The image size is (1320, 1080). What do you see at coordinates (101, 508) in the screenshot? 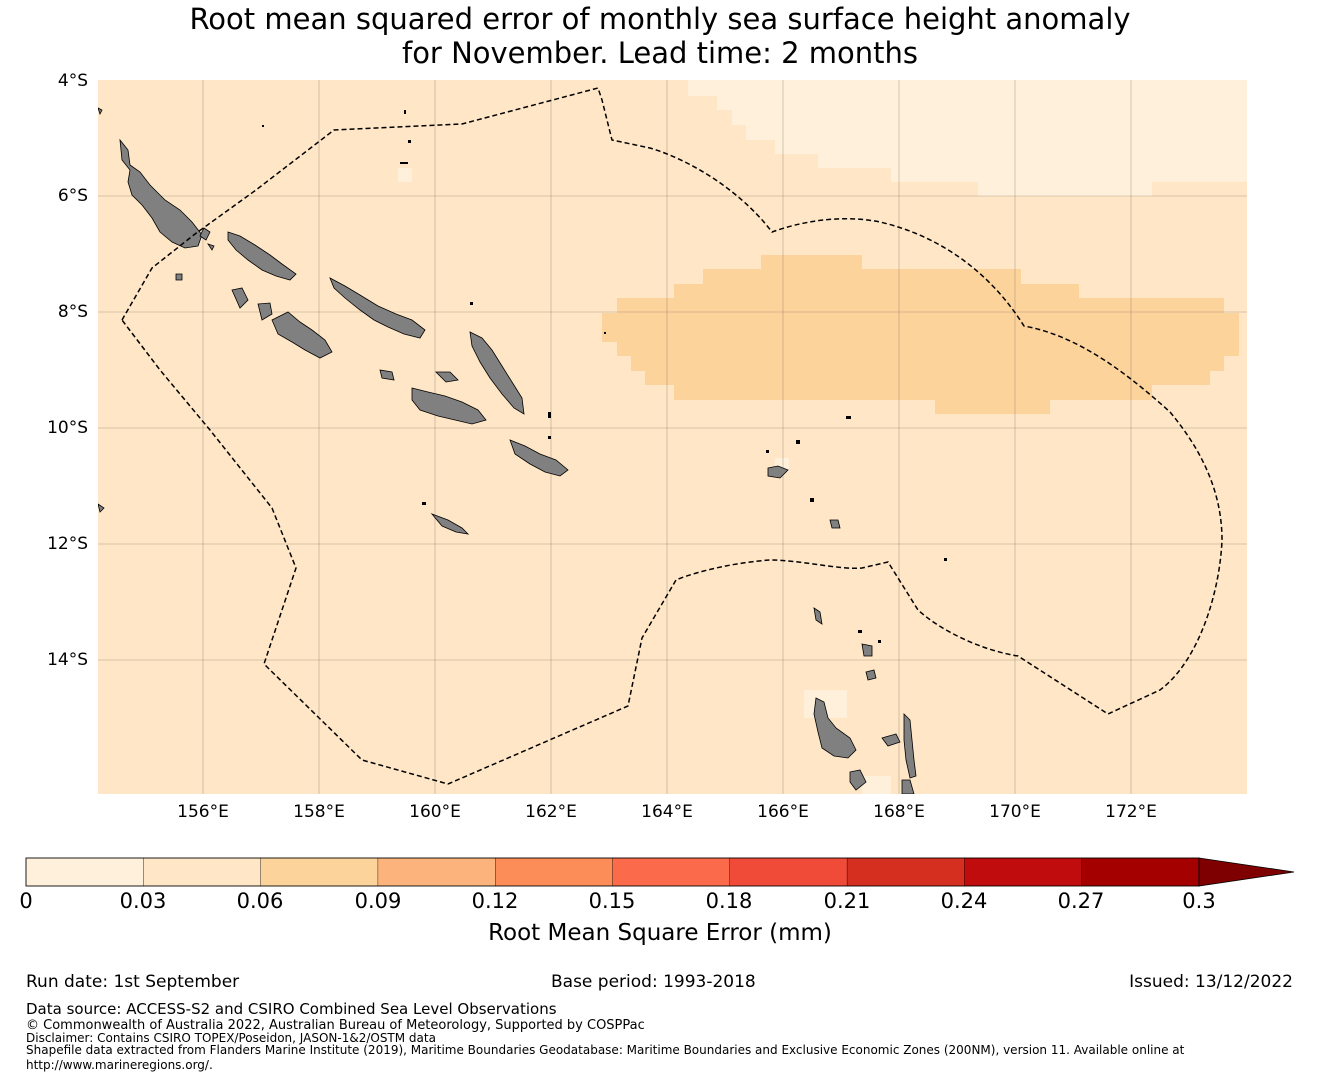
I see `west-islet` at bounding box center [101, 508].